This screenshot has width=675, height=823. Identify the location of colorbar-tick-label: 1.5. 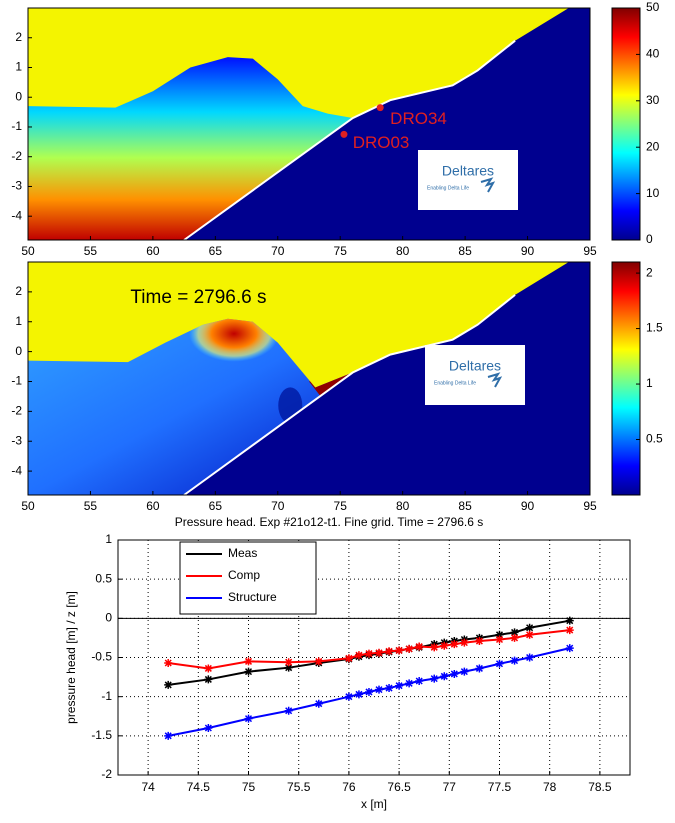
(654, 328).